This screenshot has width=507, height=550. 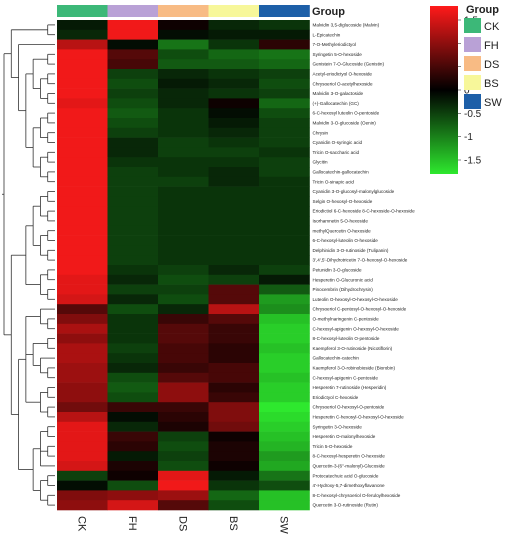 I want to click on group-legend-label-ck: CK, so click(x=492, y=27).